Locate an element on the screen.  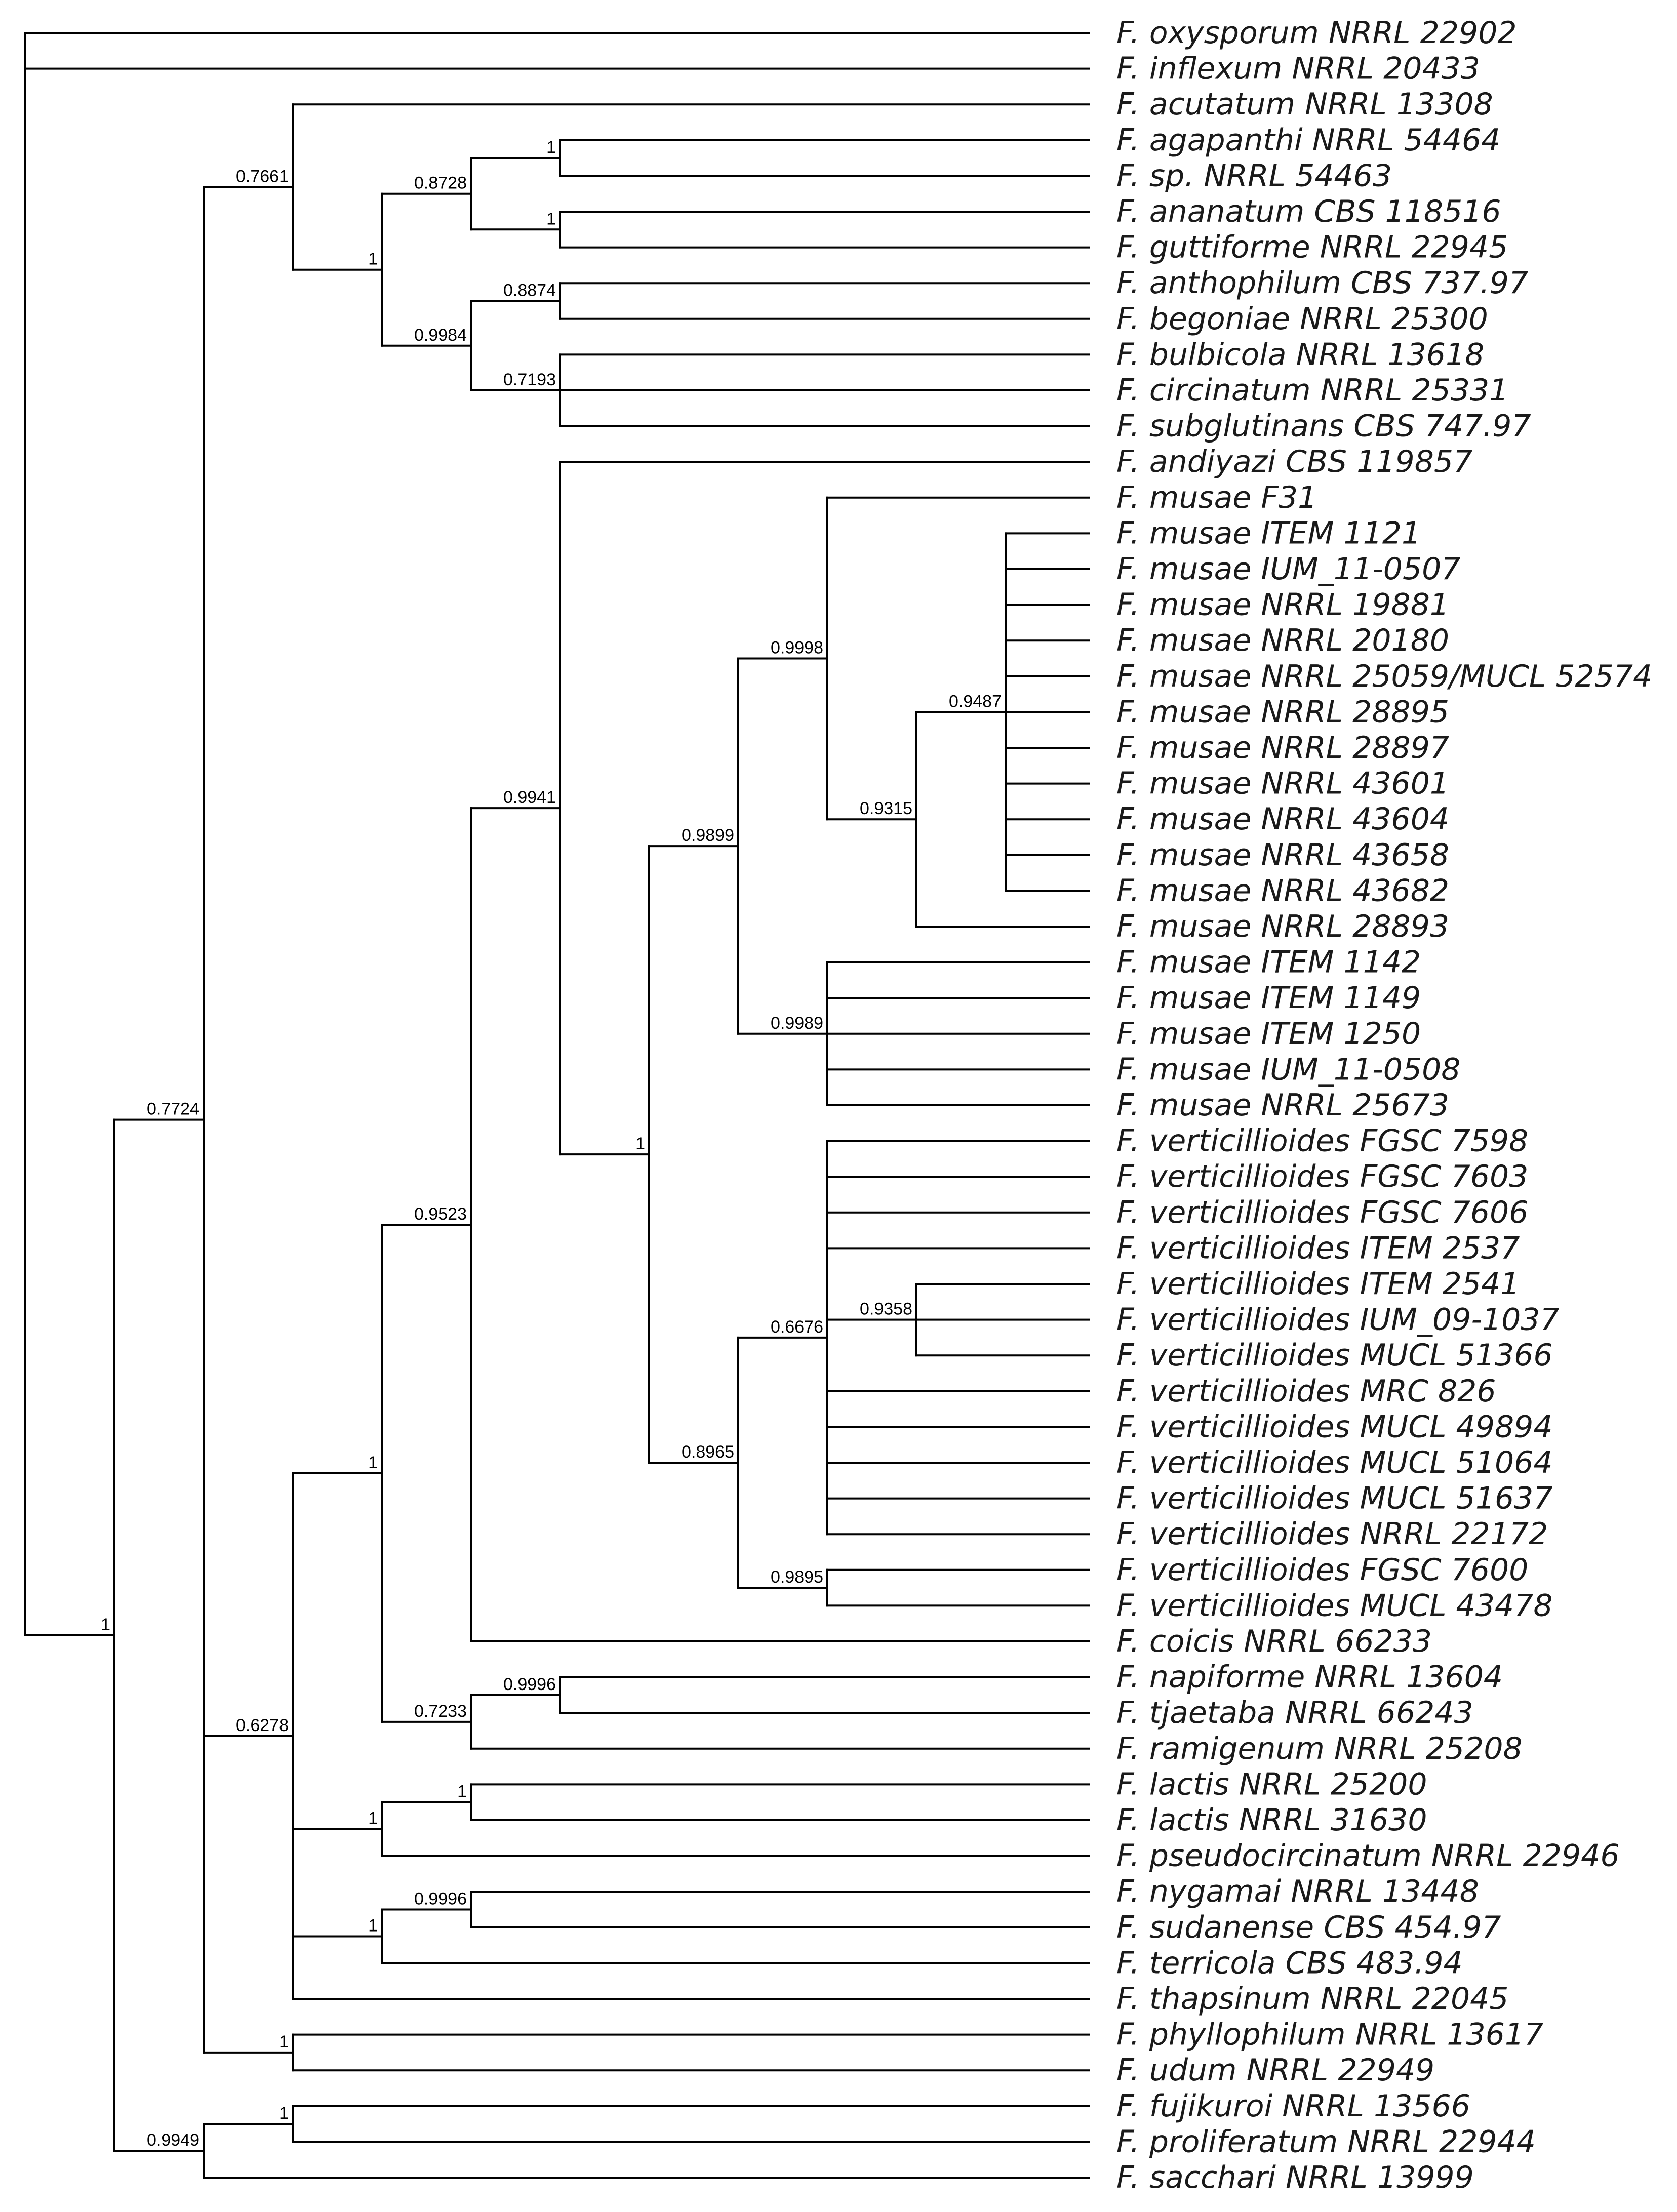
support-value-n-2-0-2: 1 is located at coordinates (284, 2042).